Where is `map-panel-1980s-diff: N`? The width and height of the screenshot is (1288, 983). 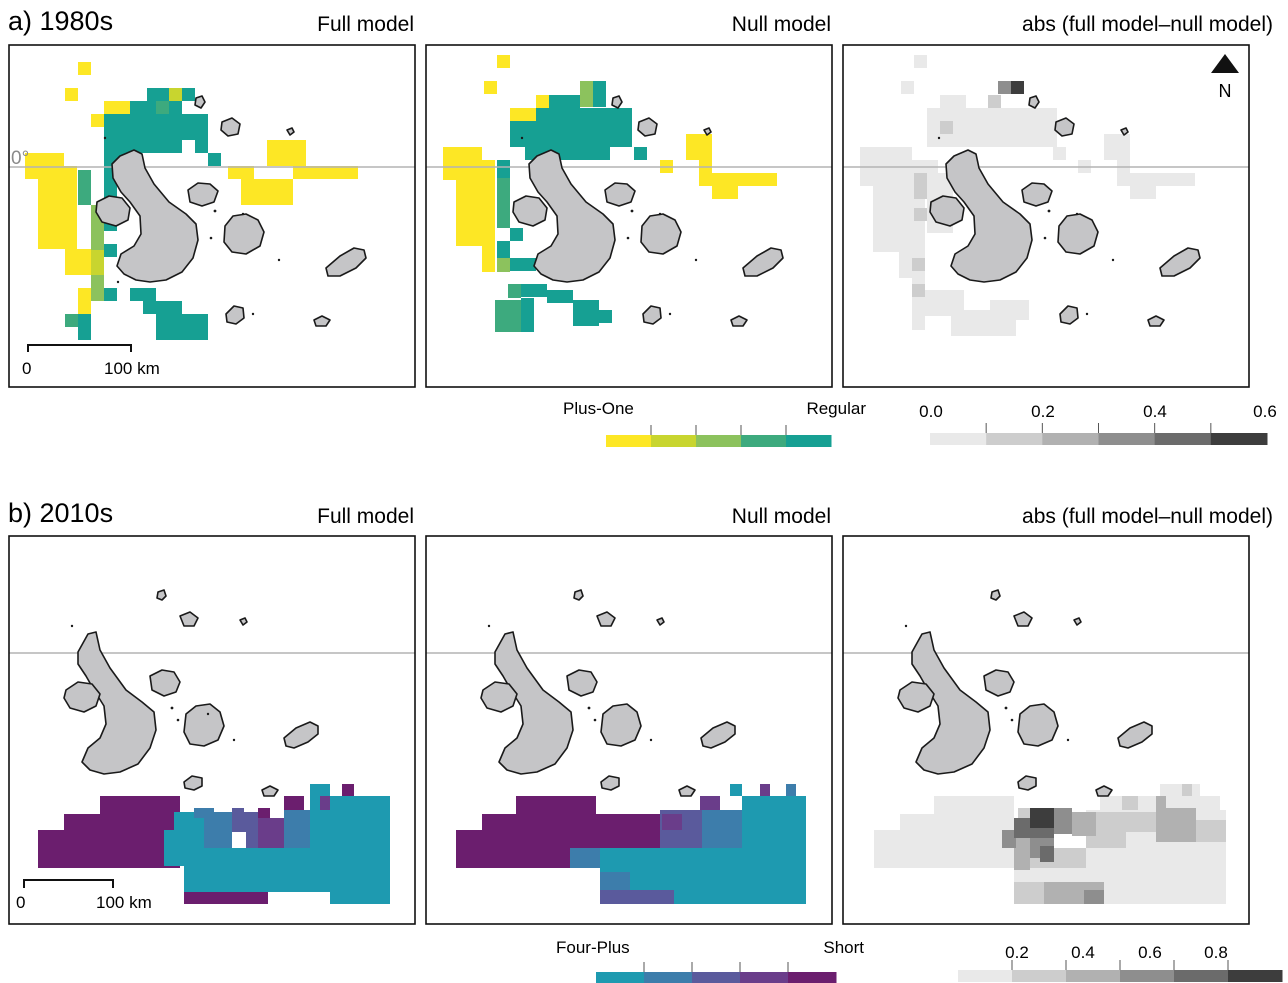
map-panel-1980s-diff: N is located at coordinates (1046, 216).